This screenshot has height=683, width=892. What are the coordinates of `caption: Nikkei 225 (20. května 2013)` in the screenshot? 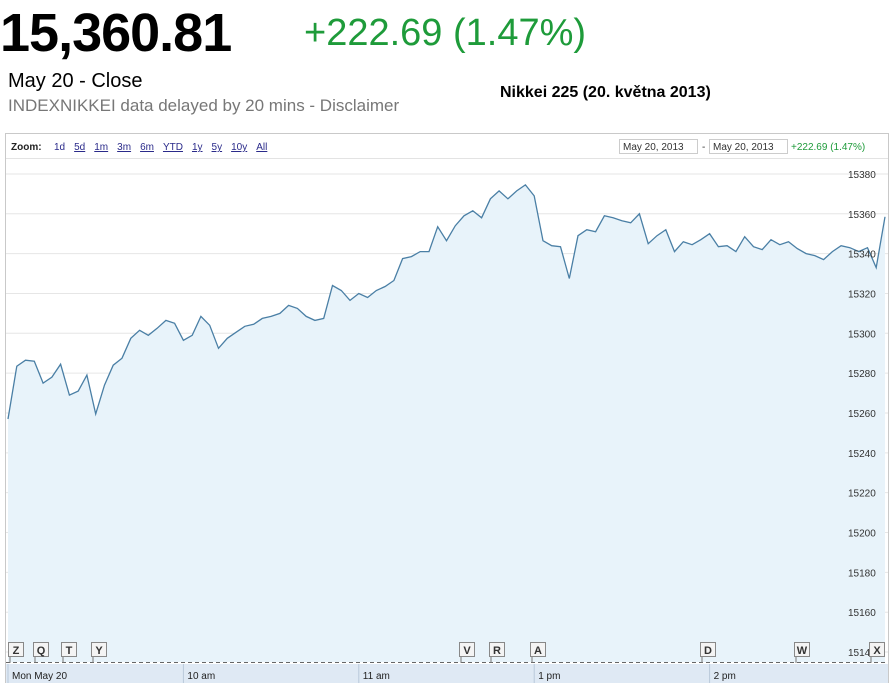 It's located at (605, 92).